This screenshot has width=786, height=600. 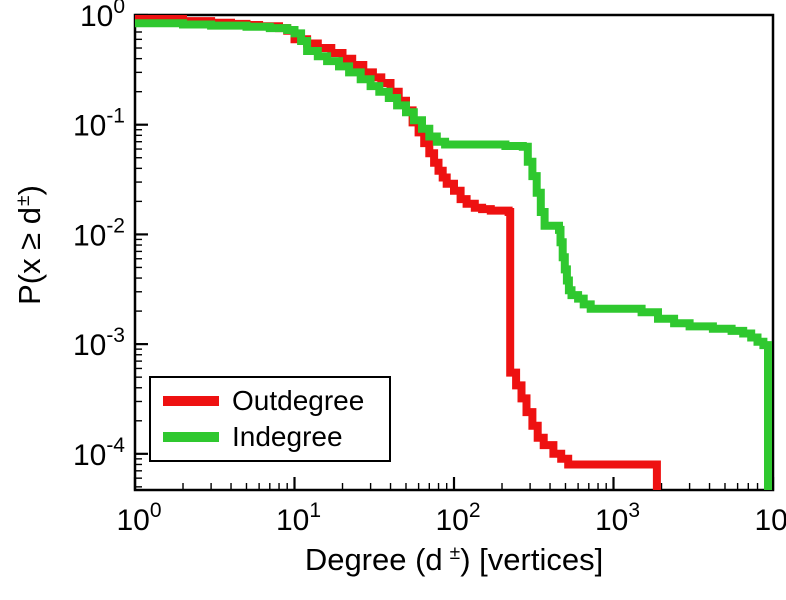 What do you see at coordinates (455, 553) in the screenshot?
I see `x-axis-label-sup: ±` at bounding box center [455, 553].